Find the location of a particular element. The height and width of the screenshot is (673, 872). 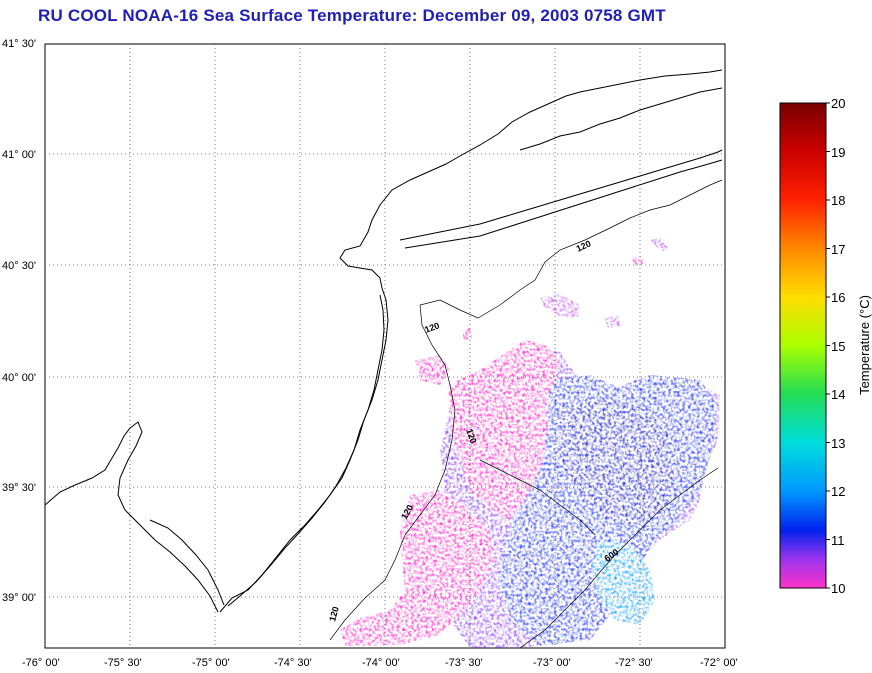

contour-label-120-3: 120 is located at coordinates (471, 436).